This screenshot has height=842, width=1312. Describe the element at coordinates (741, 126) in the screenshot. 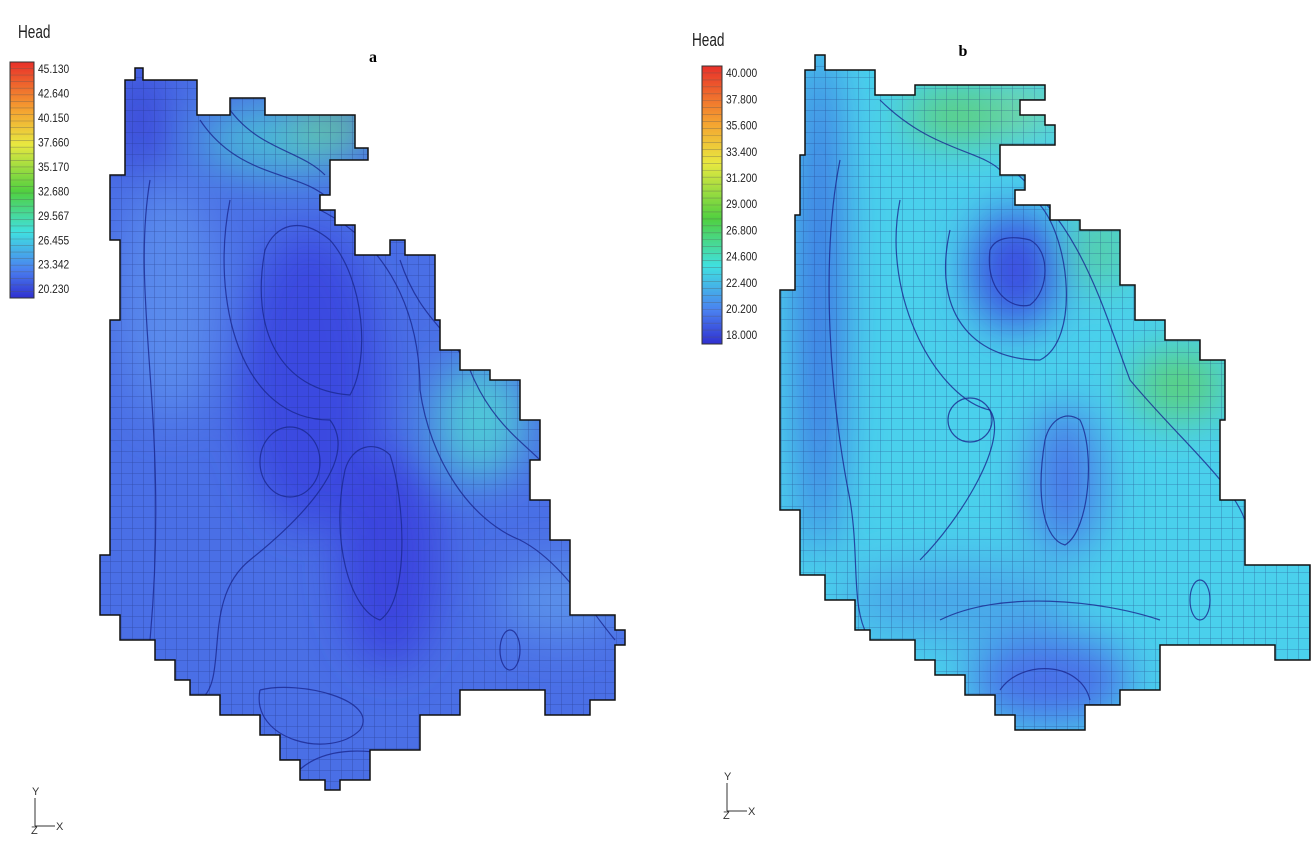

I see `legend-value: 35.600` at that location.